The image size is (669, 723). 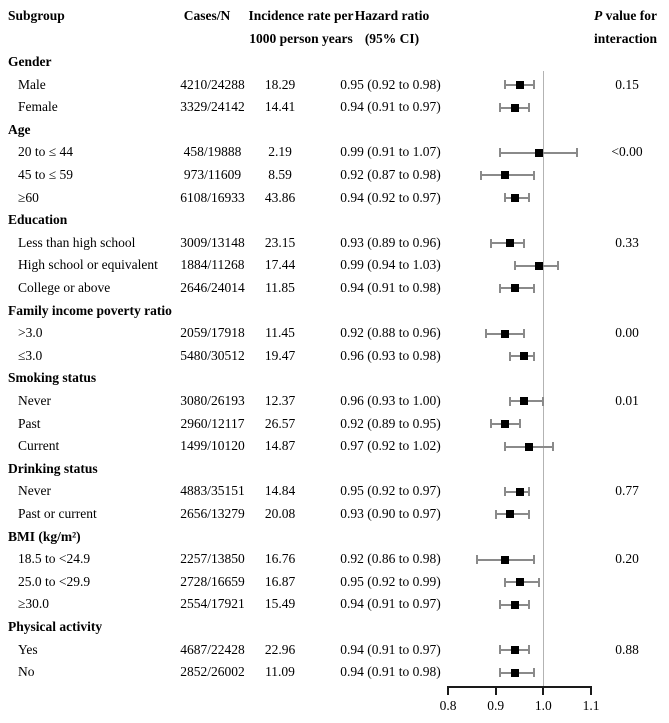 I want to click on section-label: Gender, so click(x=30, y=61).